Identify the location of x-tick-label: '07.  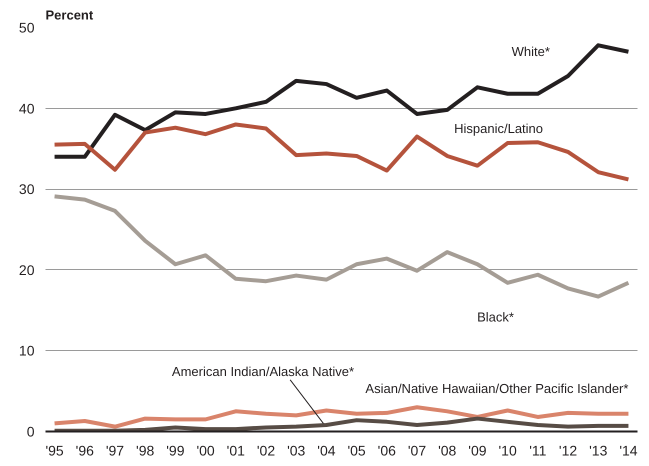
(417, 450).